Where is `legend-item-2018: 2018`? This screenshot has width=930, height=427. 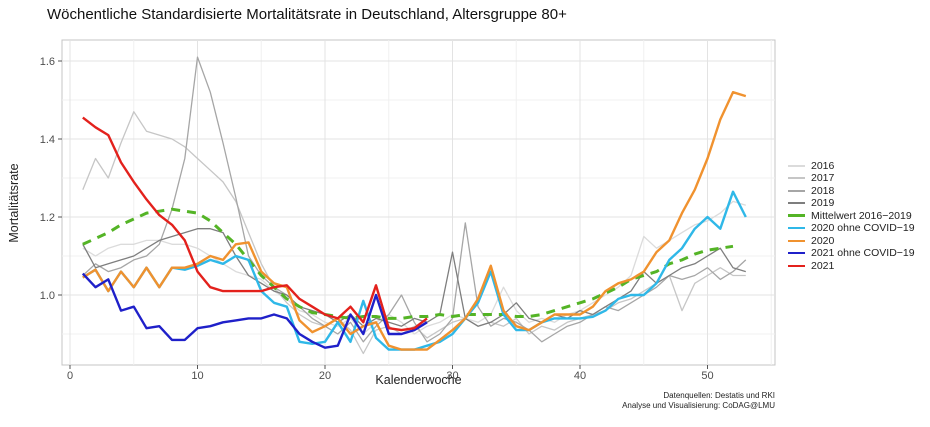
legend-item-2018: 2018 is located at coordinates (851, 190).